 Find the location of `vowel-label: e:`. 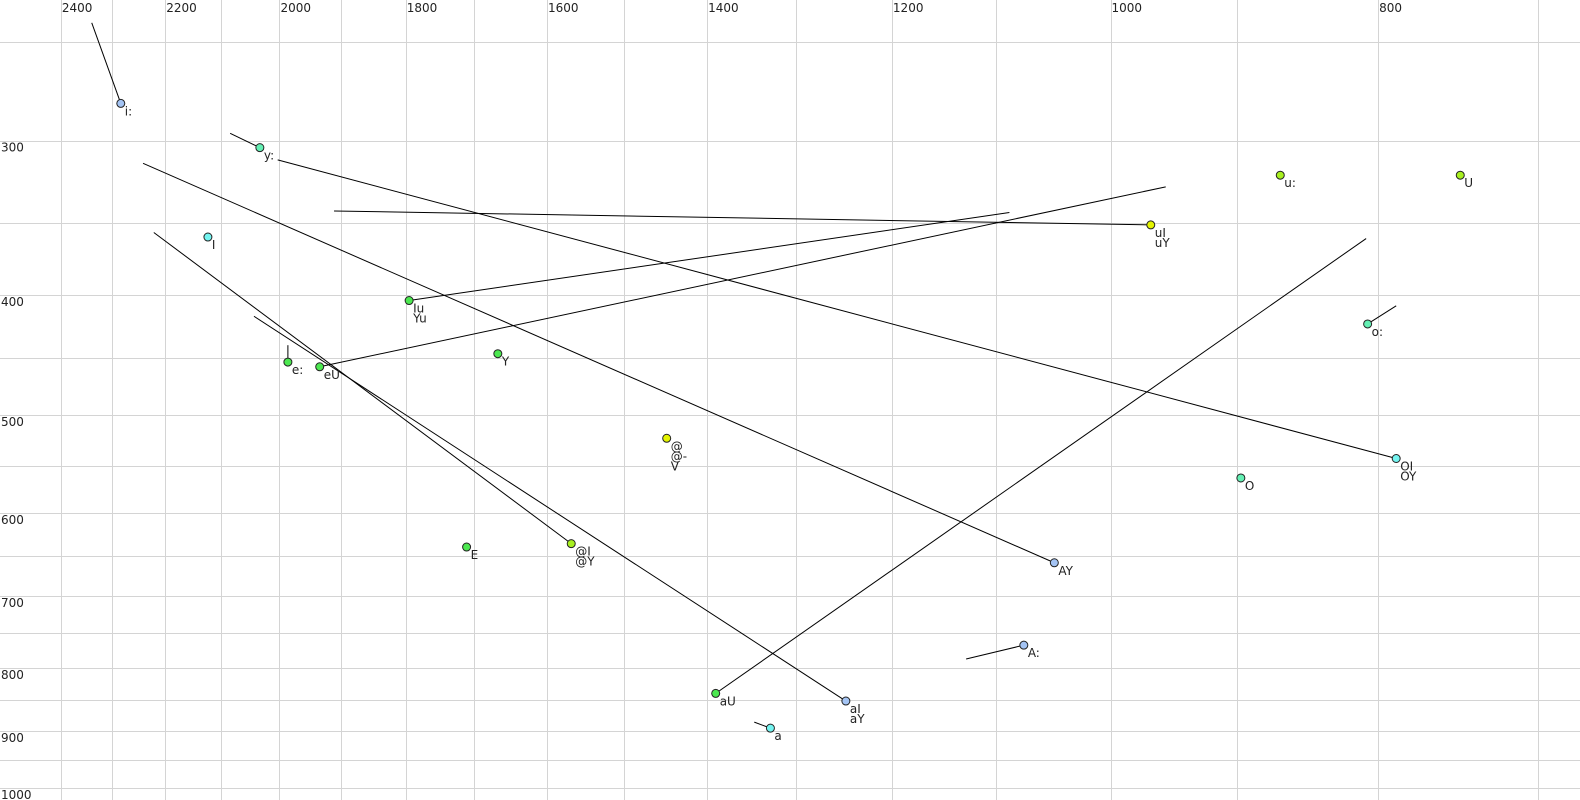

vowel-label: e: is located at coordinates (297, 370).